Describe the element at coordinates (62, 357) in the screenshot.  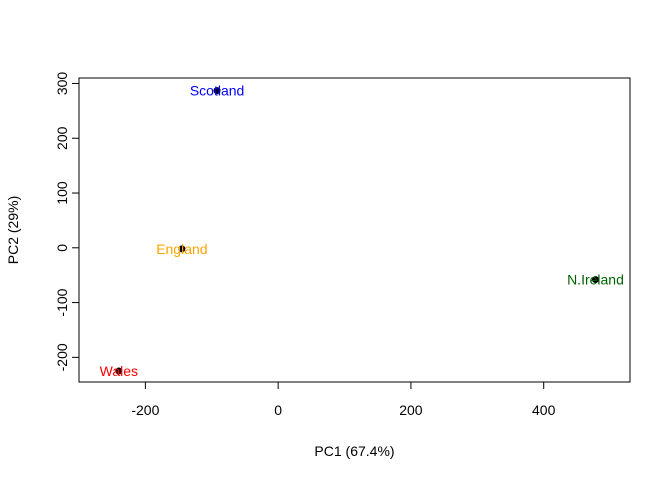
I see `y-tick-label: -200` at that location.